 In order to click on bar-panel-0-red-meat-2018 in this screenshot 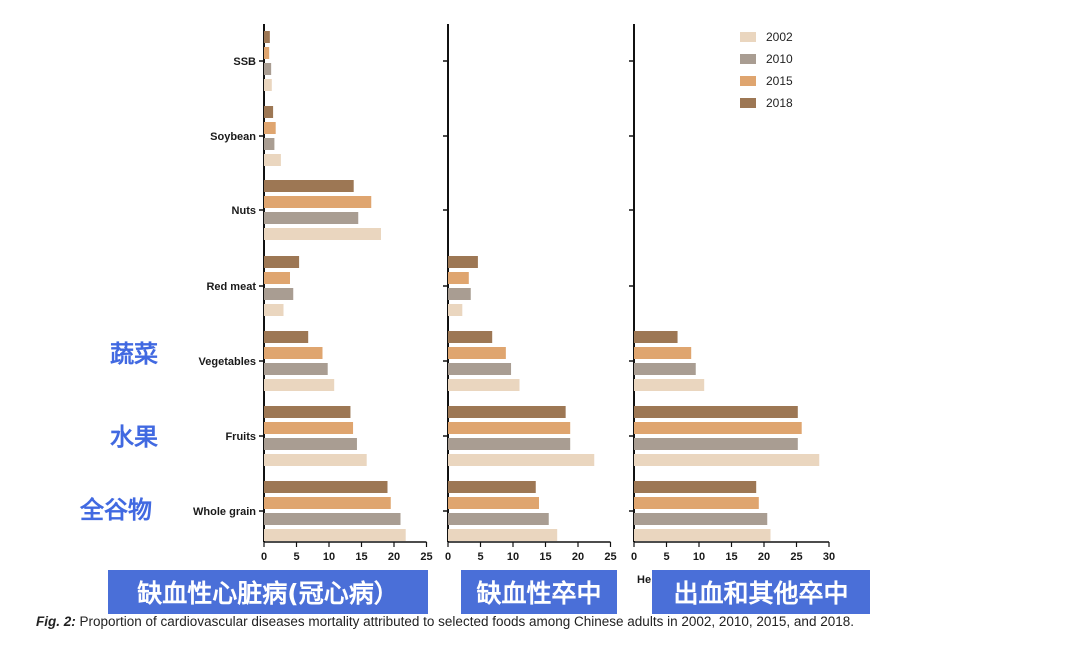, I will do `click(282, 262)`.